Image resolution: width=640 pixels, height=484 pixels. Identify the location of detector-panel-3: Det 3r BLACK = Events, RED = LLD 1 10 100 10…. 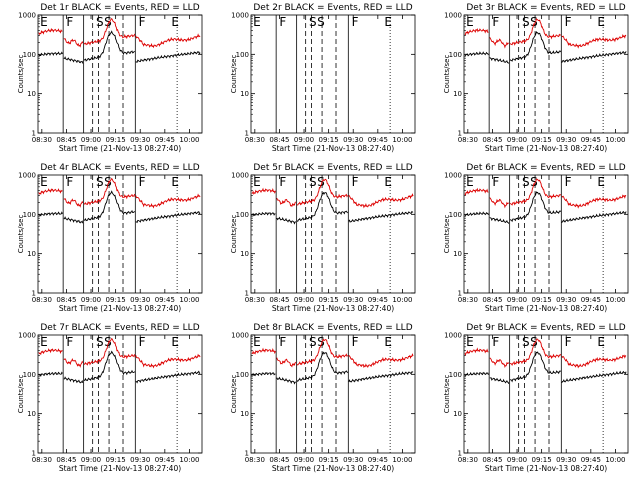
(532, 82).